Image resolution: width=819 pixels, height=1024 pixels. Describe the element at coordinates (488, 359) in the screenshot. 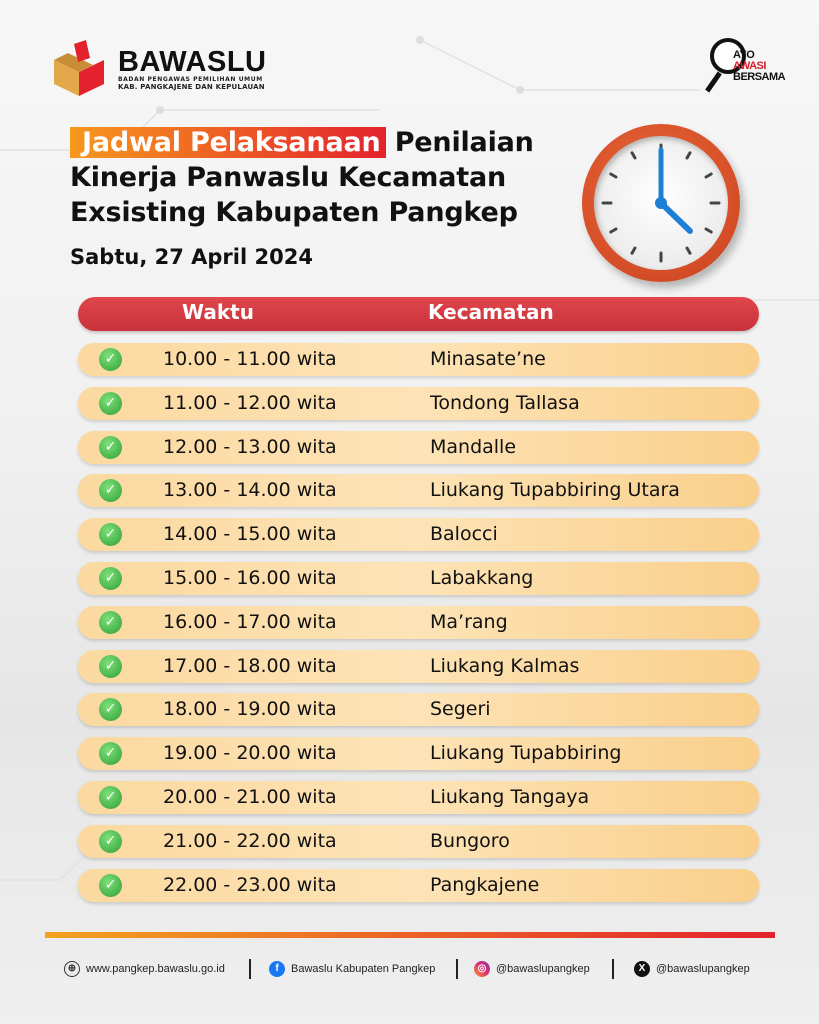

I see `row-district: Minasate’ne` at that location.